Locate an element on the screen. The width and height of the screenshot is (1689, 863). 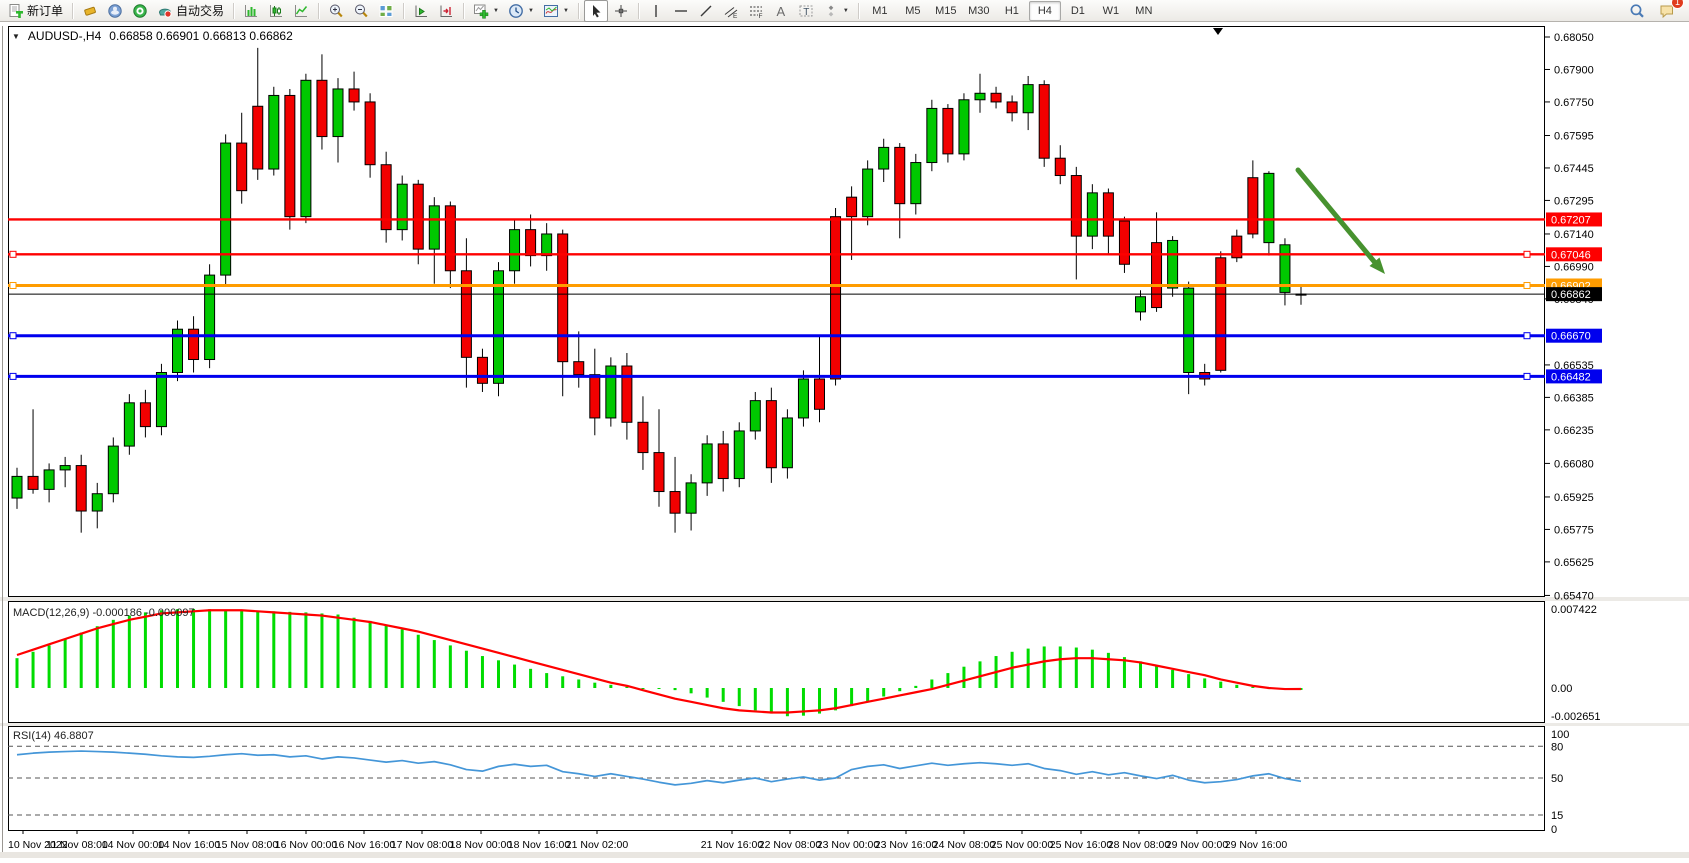
timeframe-m15-button: M15 is located at coordinates (946, 10).